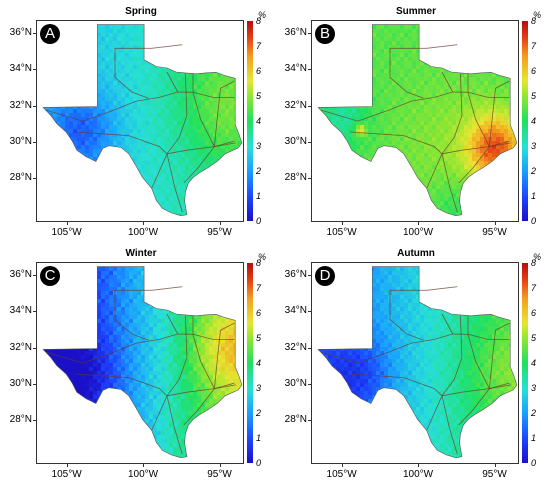 The height and width of the screenshot is (484, 550). Describe the element at coordinates (50, 276) in the screenshot. I see `panel-letter-badge: C` at that location.